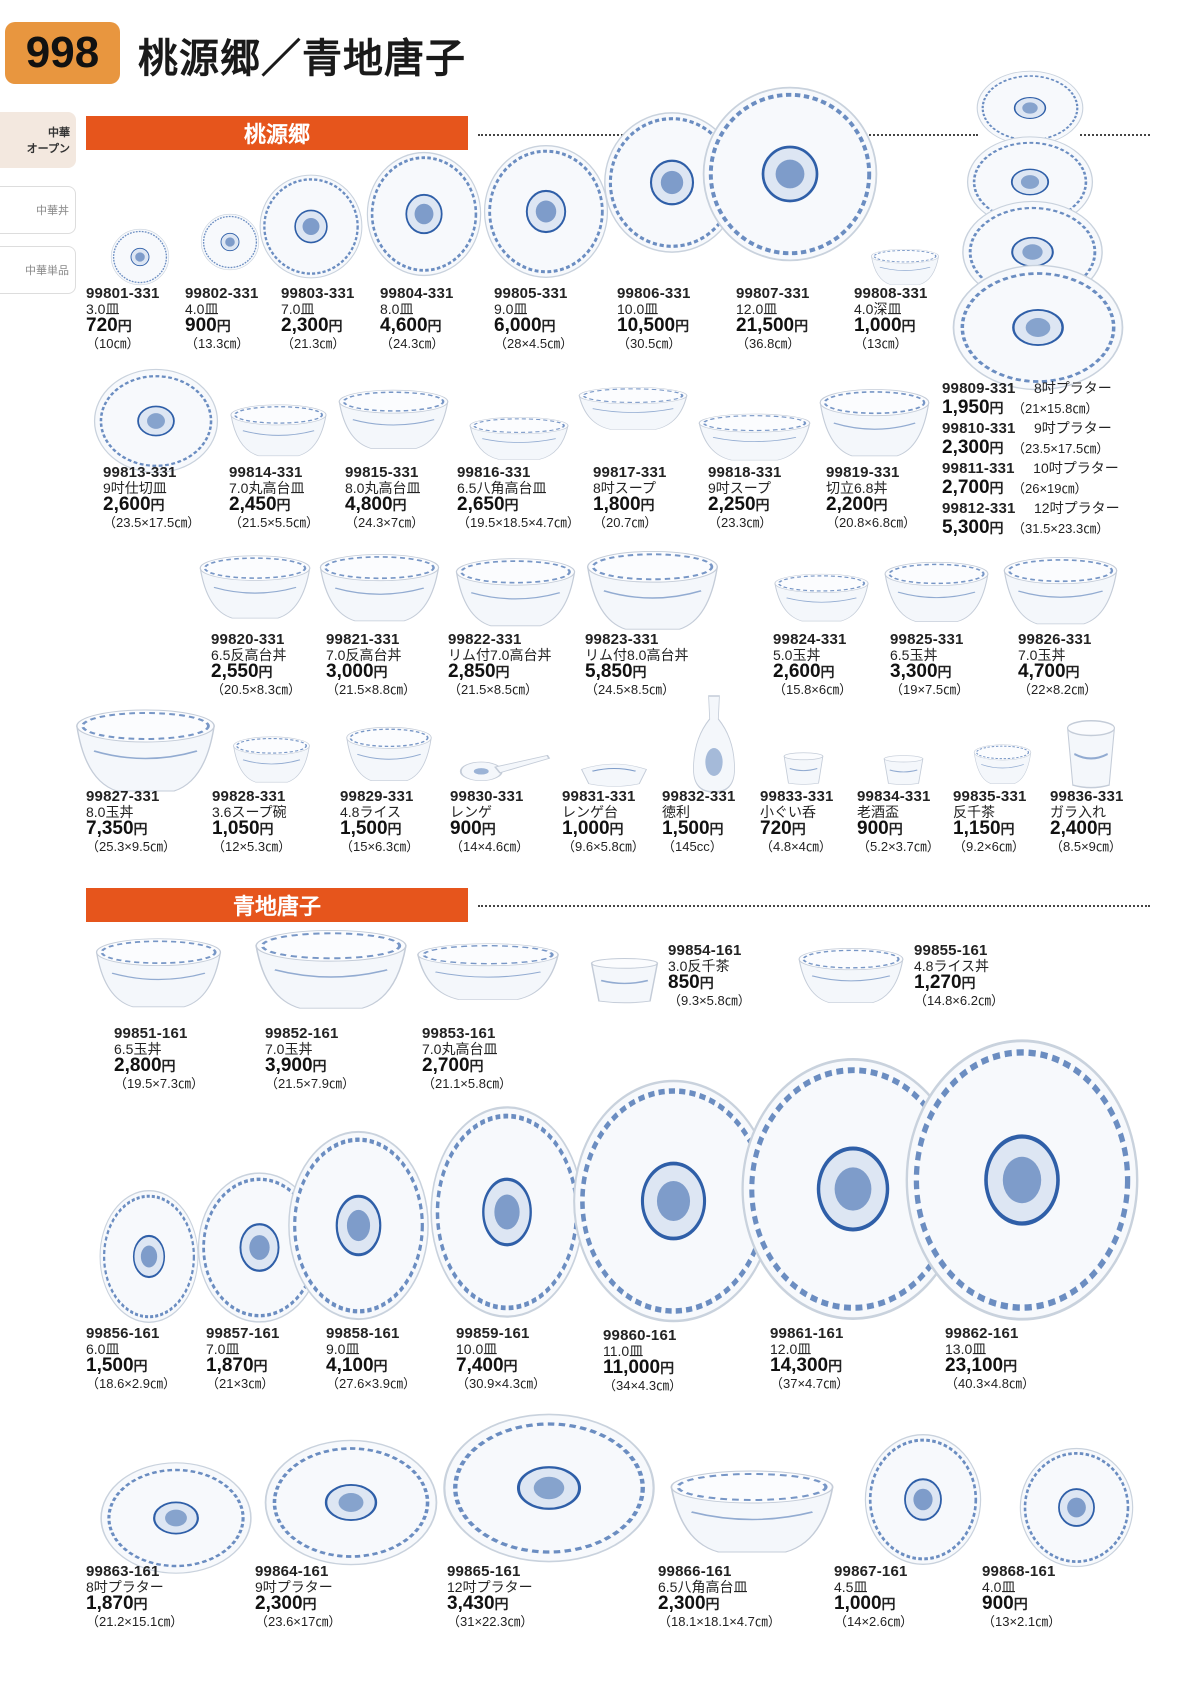 This screenshot has width=1200, height=1697. Describe the element at coordinates (938, 982) in the screenshot. I see `product-price: 1,270` at that location.